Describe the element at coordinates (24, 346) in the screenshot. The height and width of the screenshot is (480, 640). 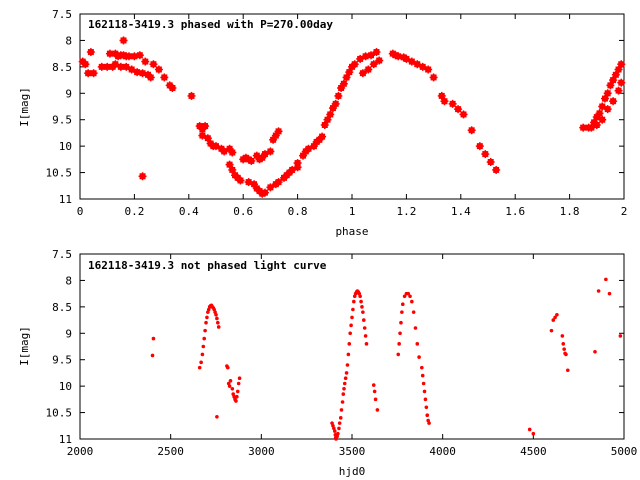
I see `y-axis-label: I[mag]` at that location.